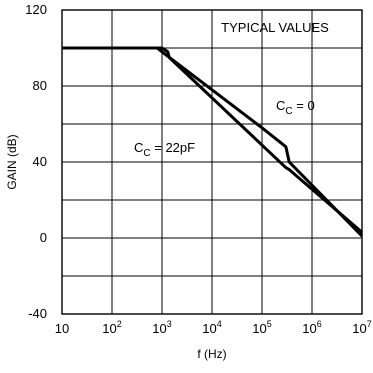  Describe the element at coordinates (361, 327) in the screenshot. I see `x-tick-label: 10⁷` at that location.